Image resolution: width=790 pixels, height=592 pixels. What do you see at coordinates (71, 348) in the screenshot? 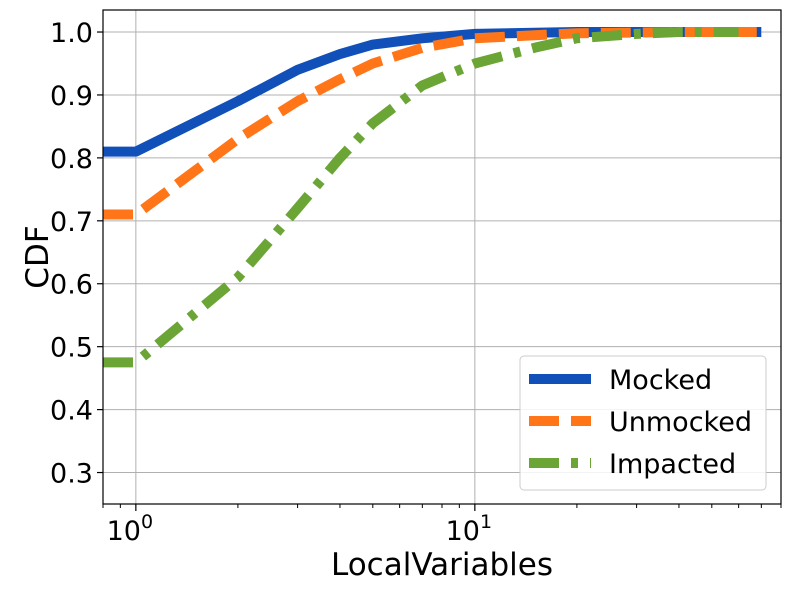
I see `y-tick-label: 0.5` at bounding box center [71, 348].